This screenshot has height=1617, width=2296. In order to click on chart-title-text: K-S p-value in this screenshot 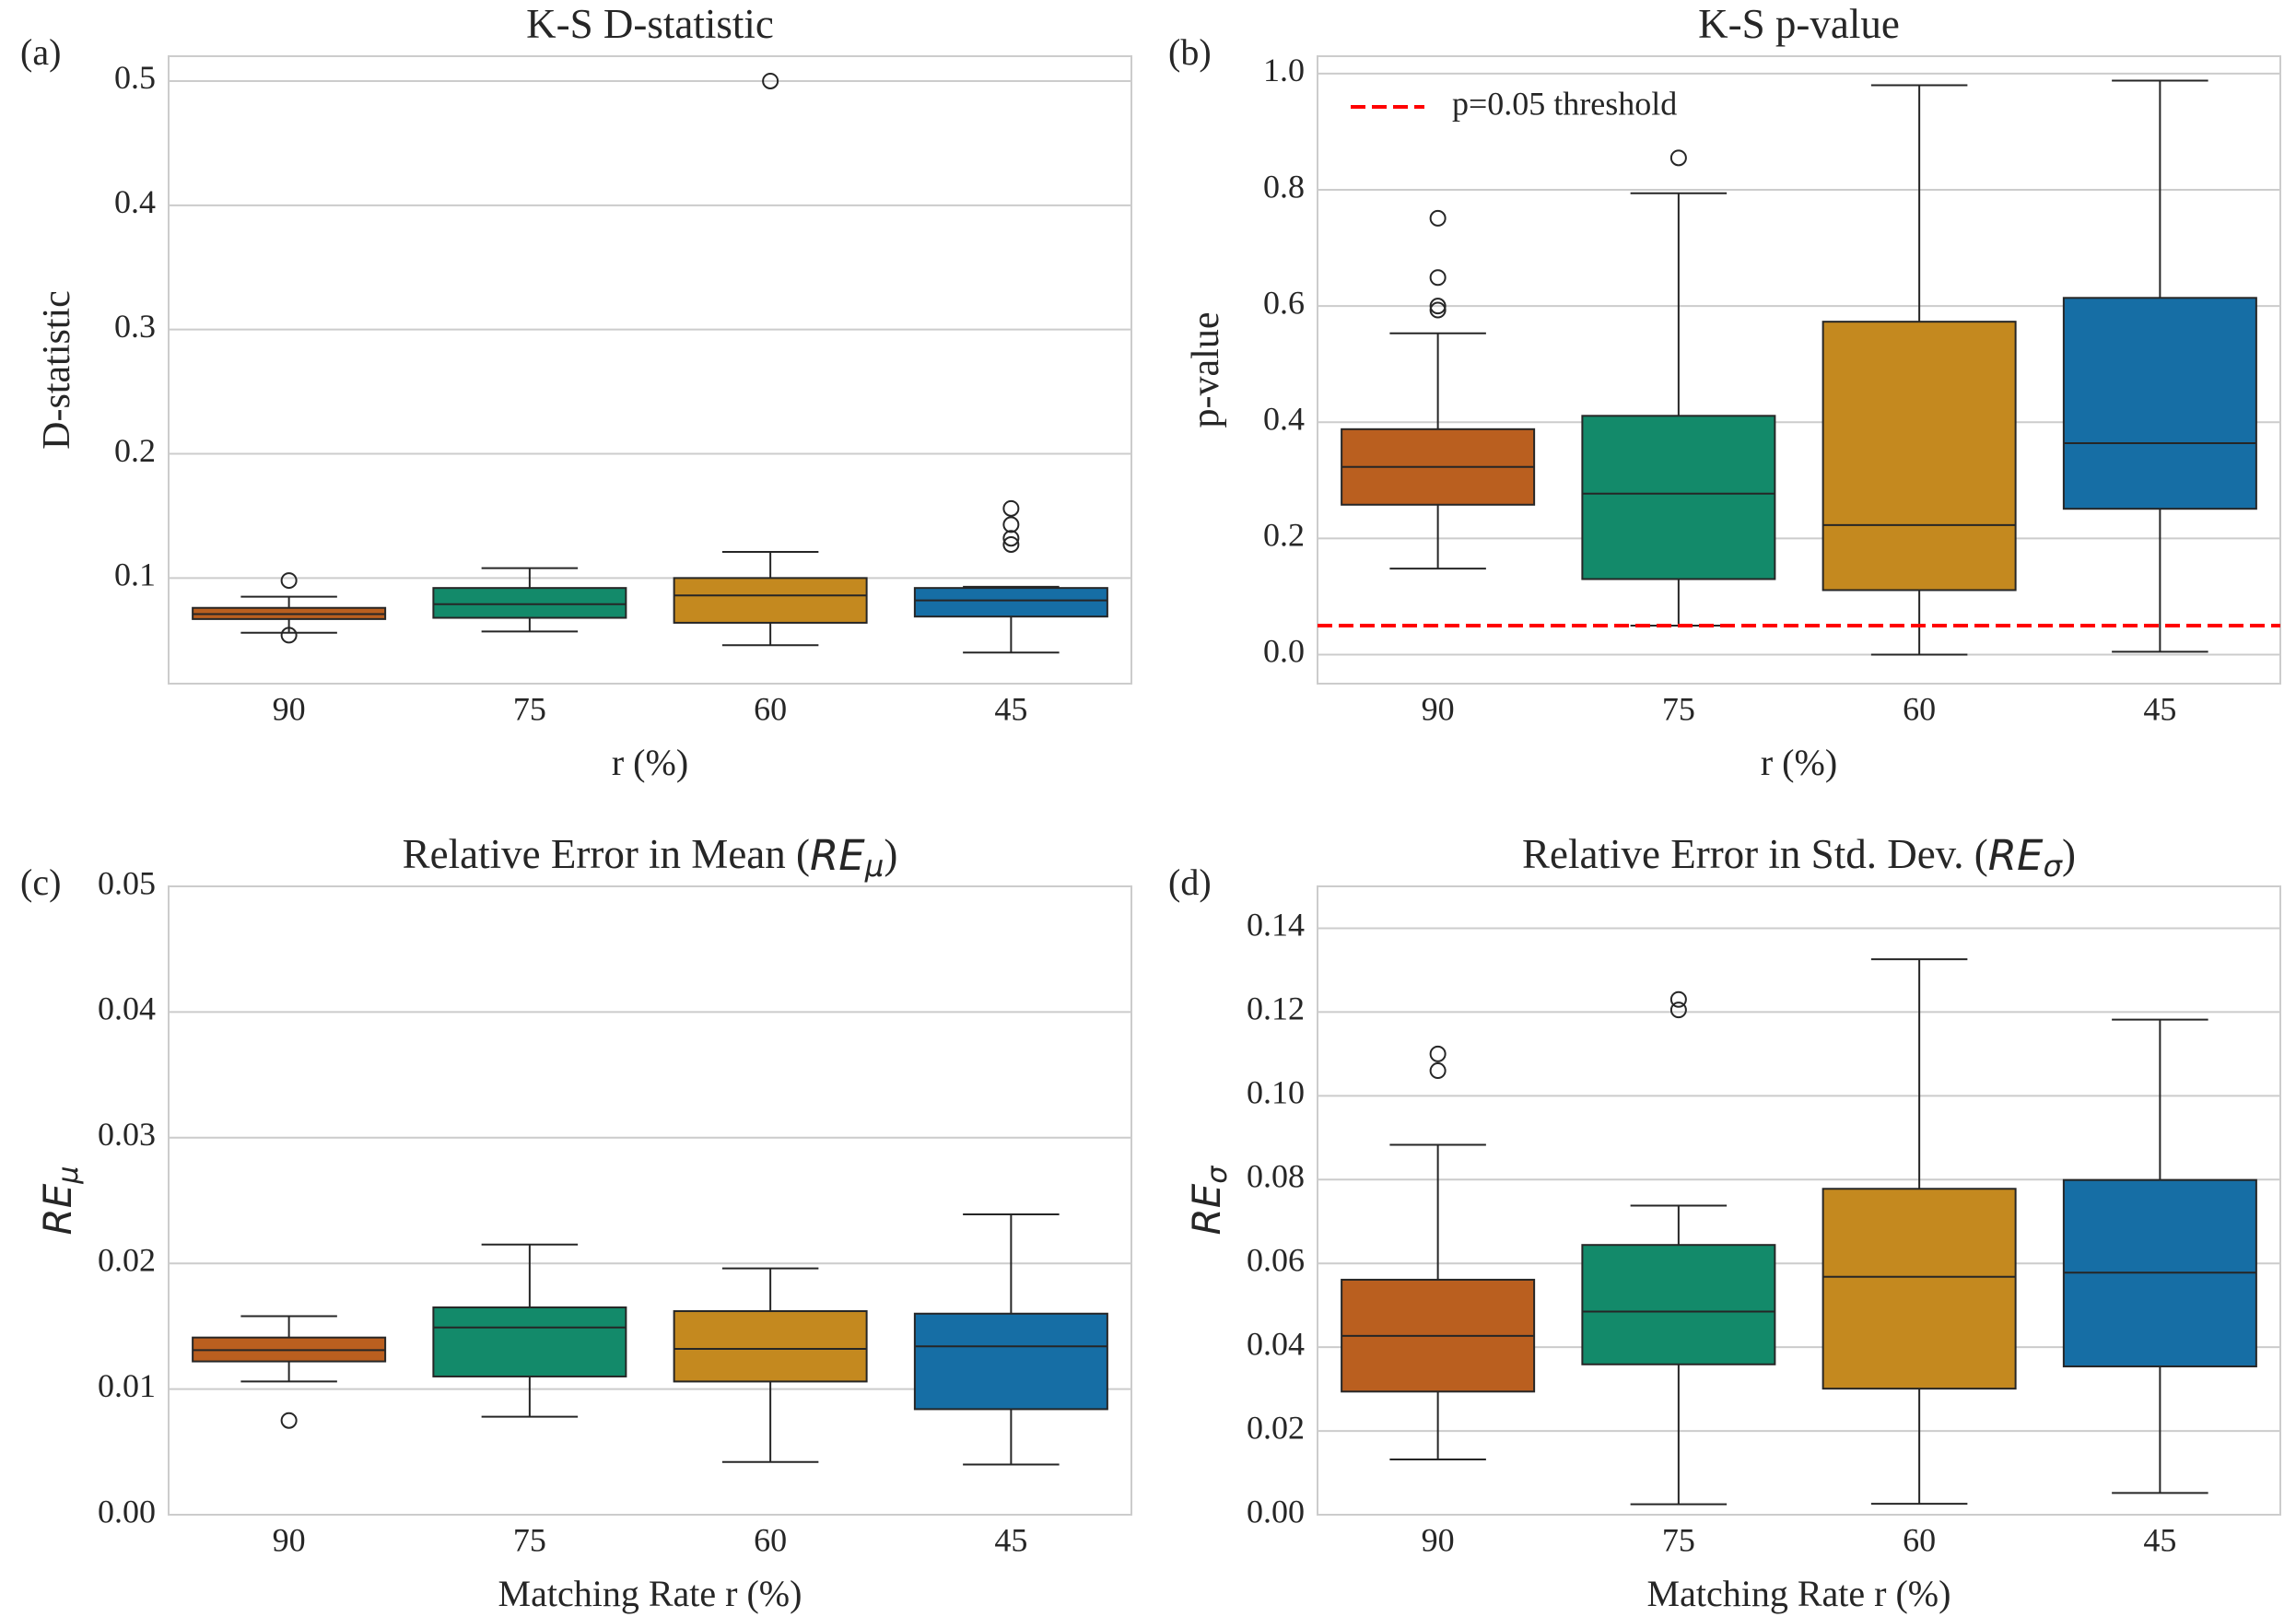, I will do `click(1799, 24)`.